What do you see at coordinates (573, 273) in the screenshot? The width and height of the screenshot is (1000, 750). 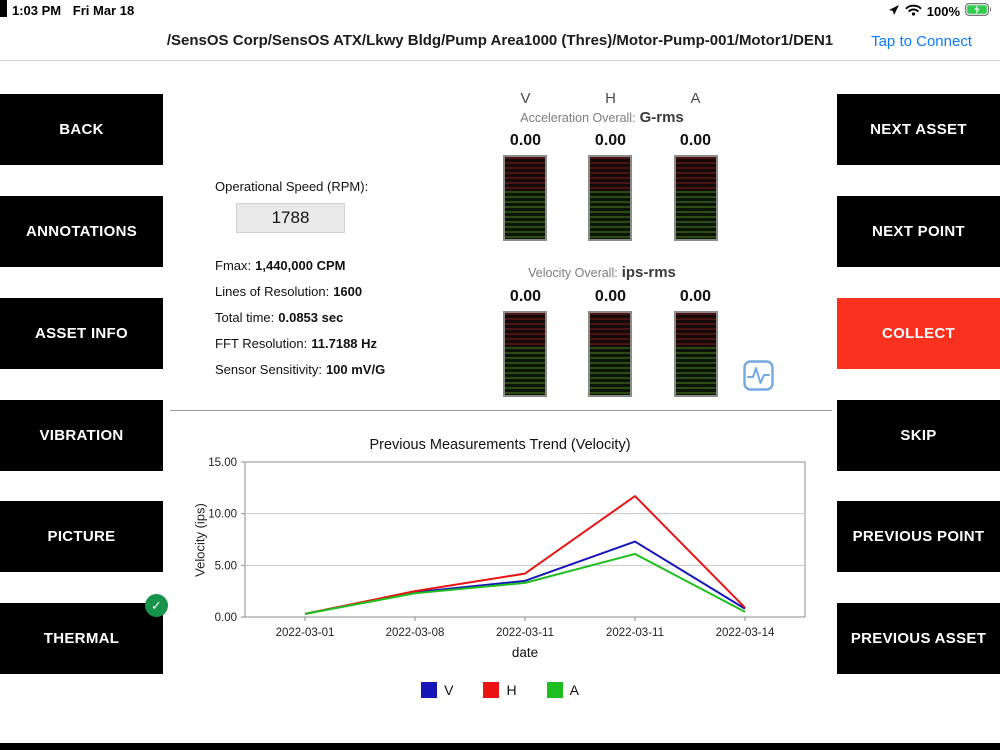 I see `velocity-overall-label: Velocity Overall:` at bounding box center [573, 273].